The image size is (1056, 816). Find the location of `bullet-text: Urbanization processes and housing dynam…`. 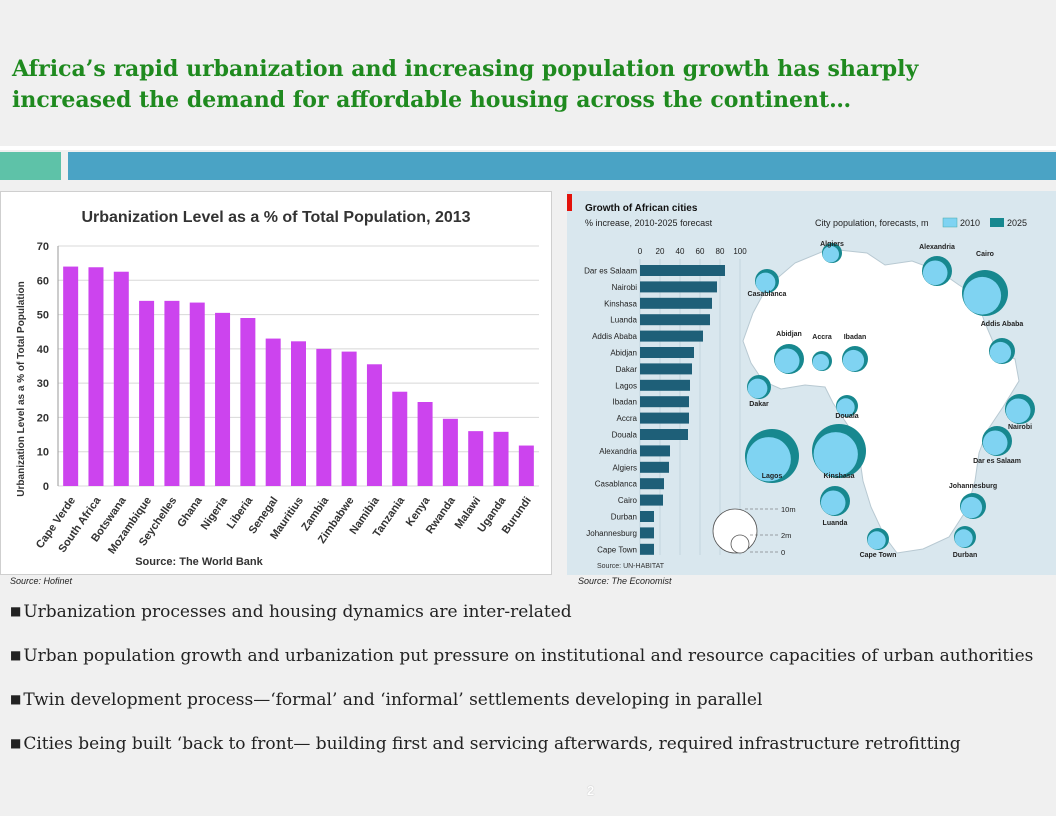

bullet-text: Urbanization processes and housing dynam… is located at coordinates (297, 612).